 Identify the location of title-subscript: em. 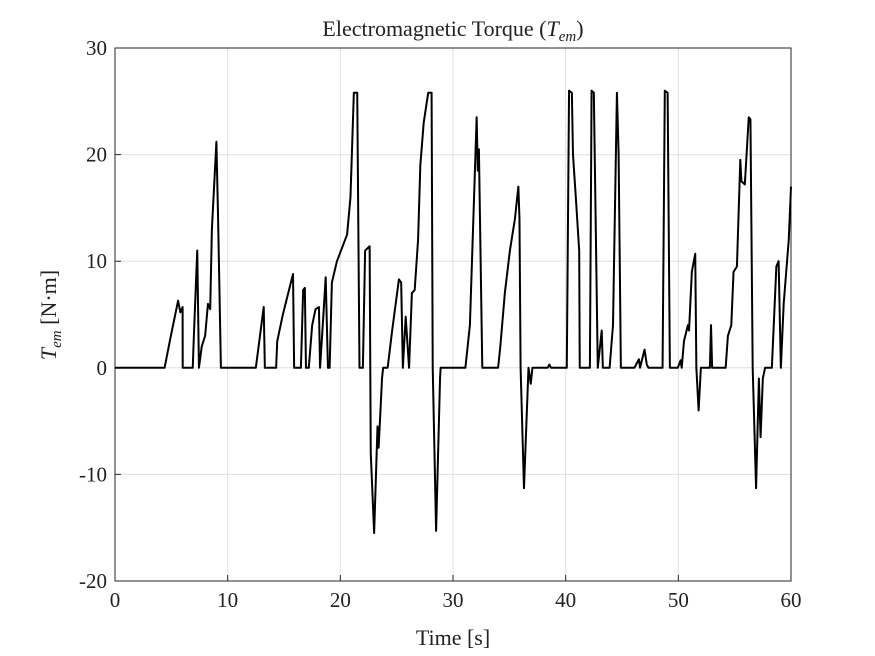
(568, 37).